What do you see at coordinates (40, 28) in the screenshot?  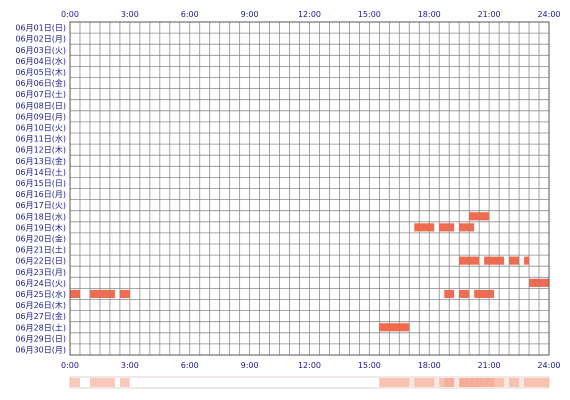 I see `day-label: 06月01日(日)` at bounding box center [40, 28].